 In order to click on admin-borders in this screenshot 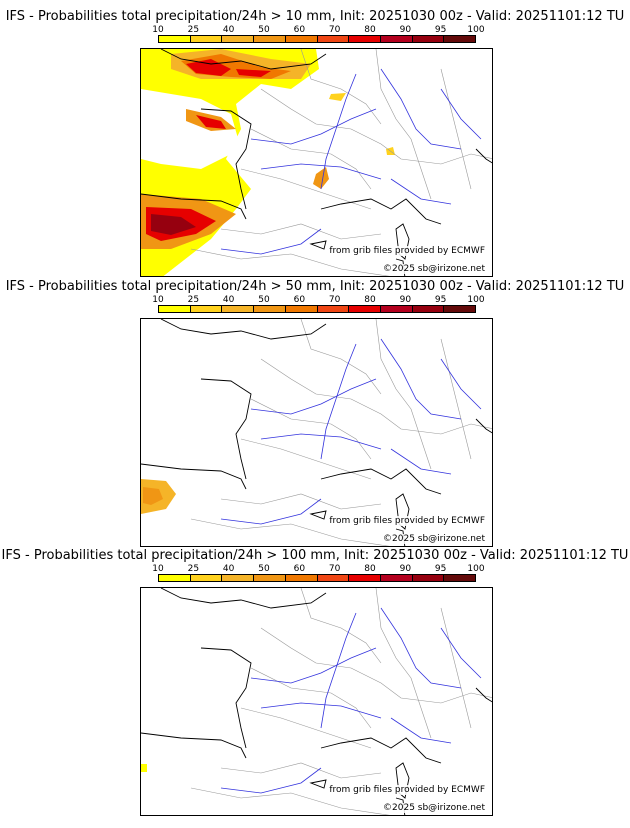, I will do `click(341, 701)`.